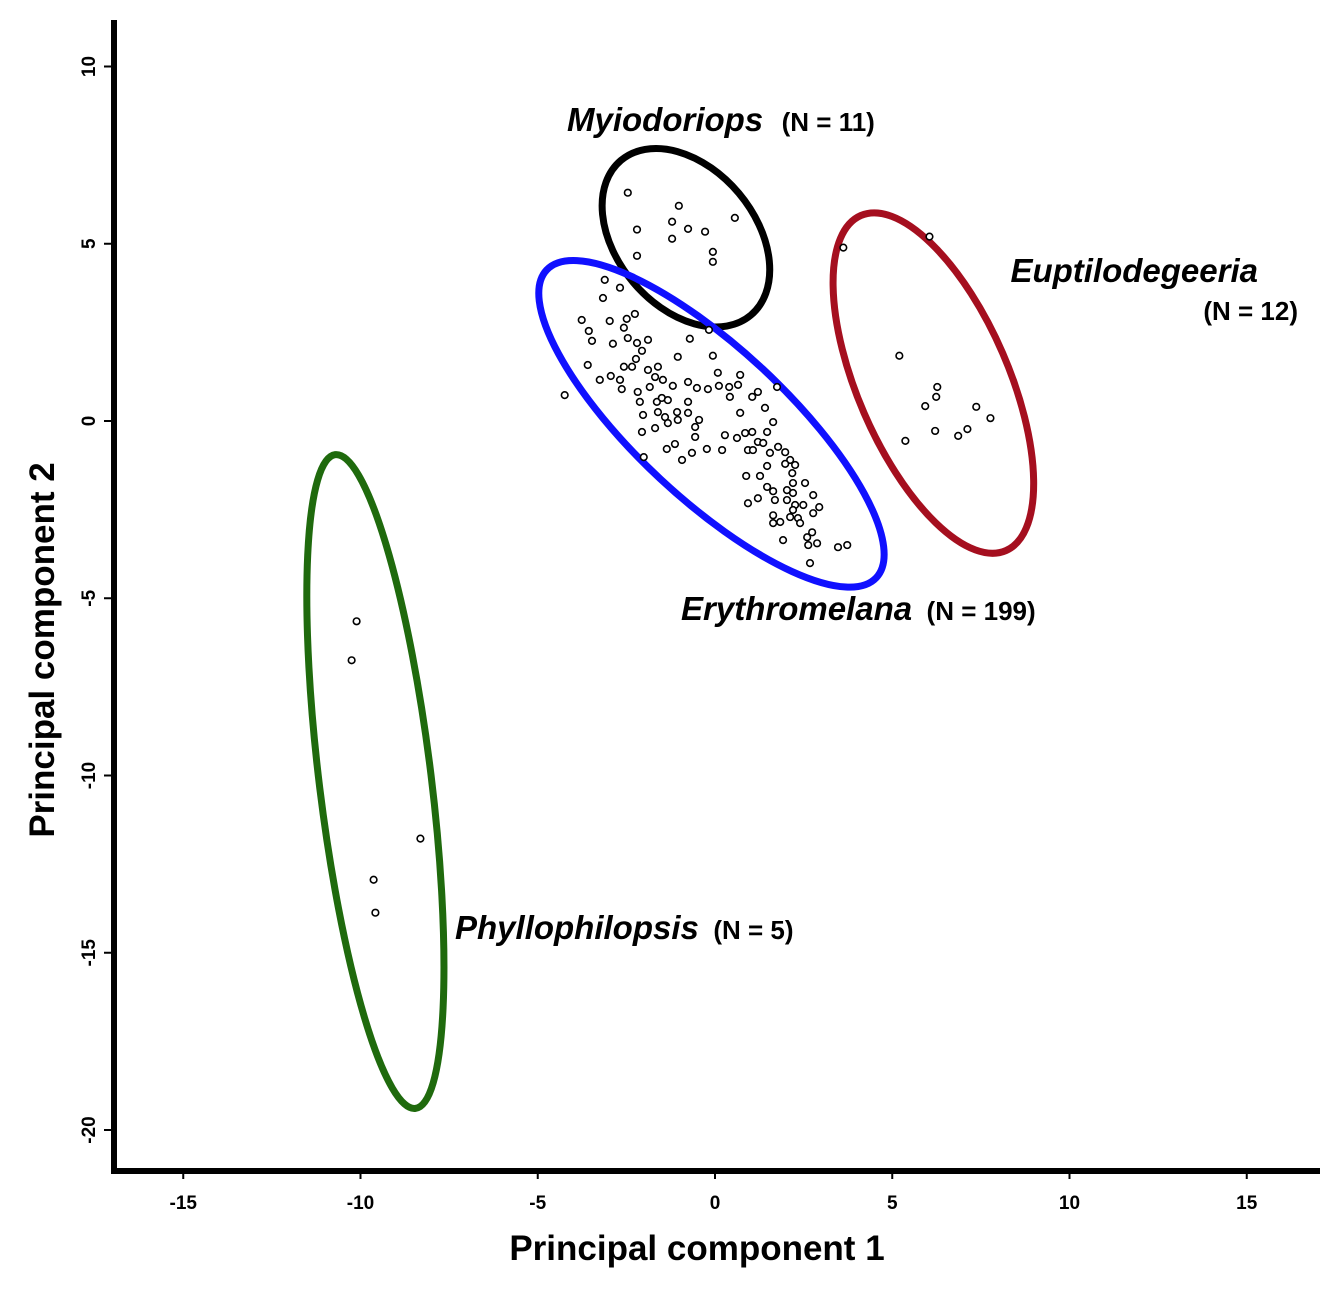  I want to click on label-phyllophilopsis-name: Phyllophilopsis, so click(577, 927).